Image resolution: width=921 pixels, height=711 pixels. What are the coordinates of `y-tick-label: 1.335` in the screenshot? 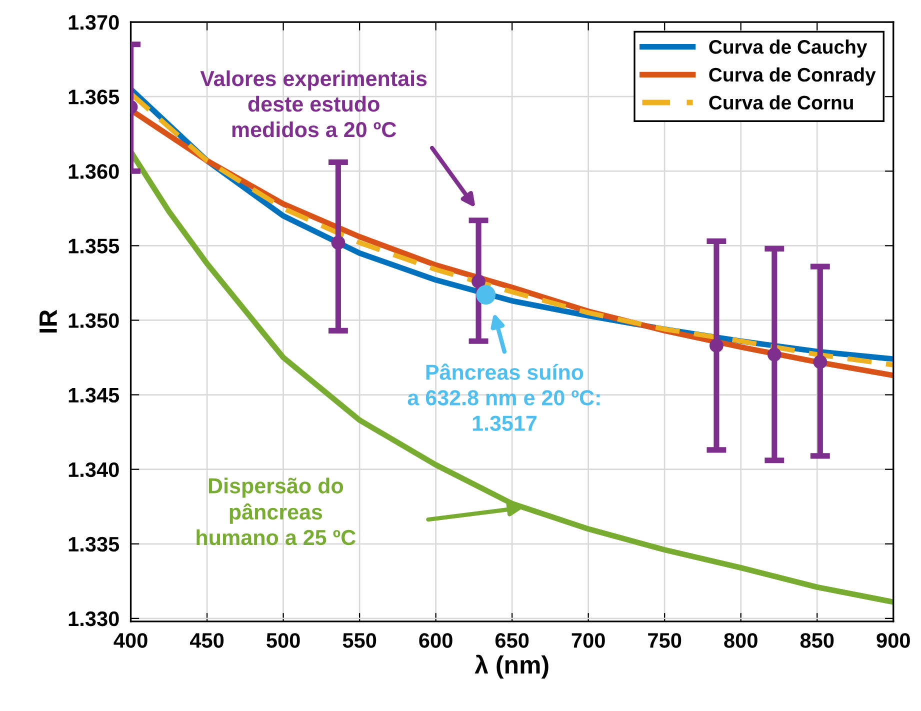 It's located at (94, 544).